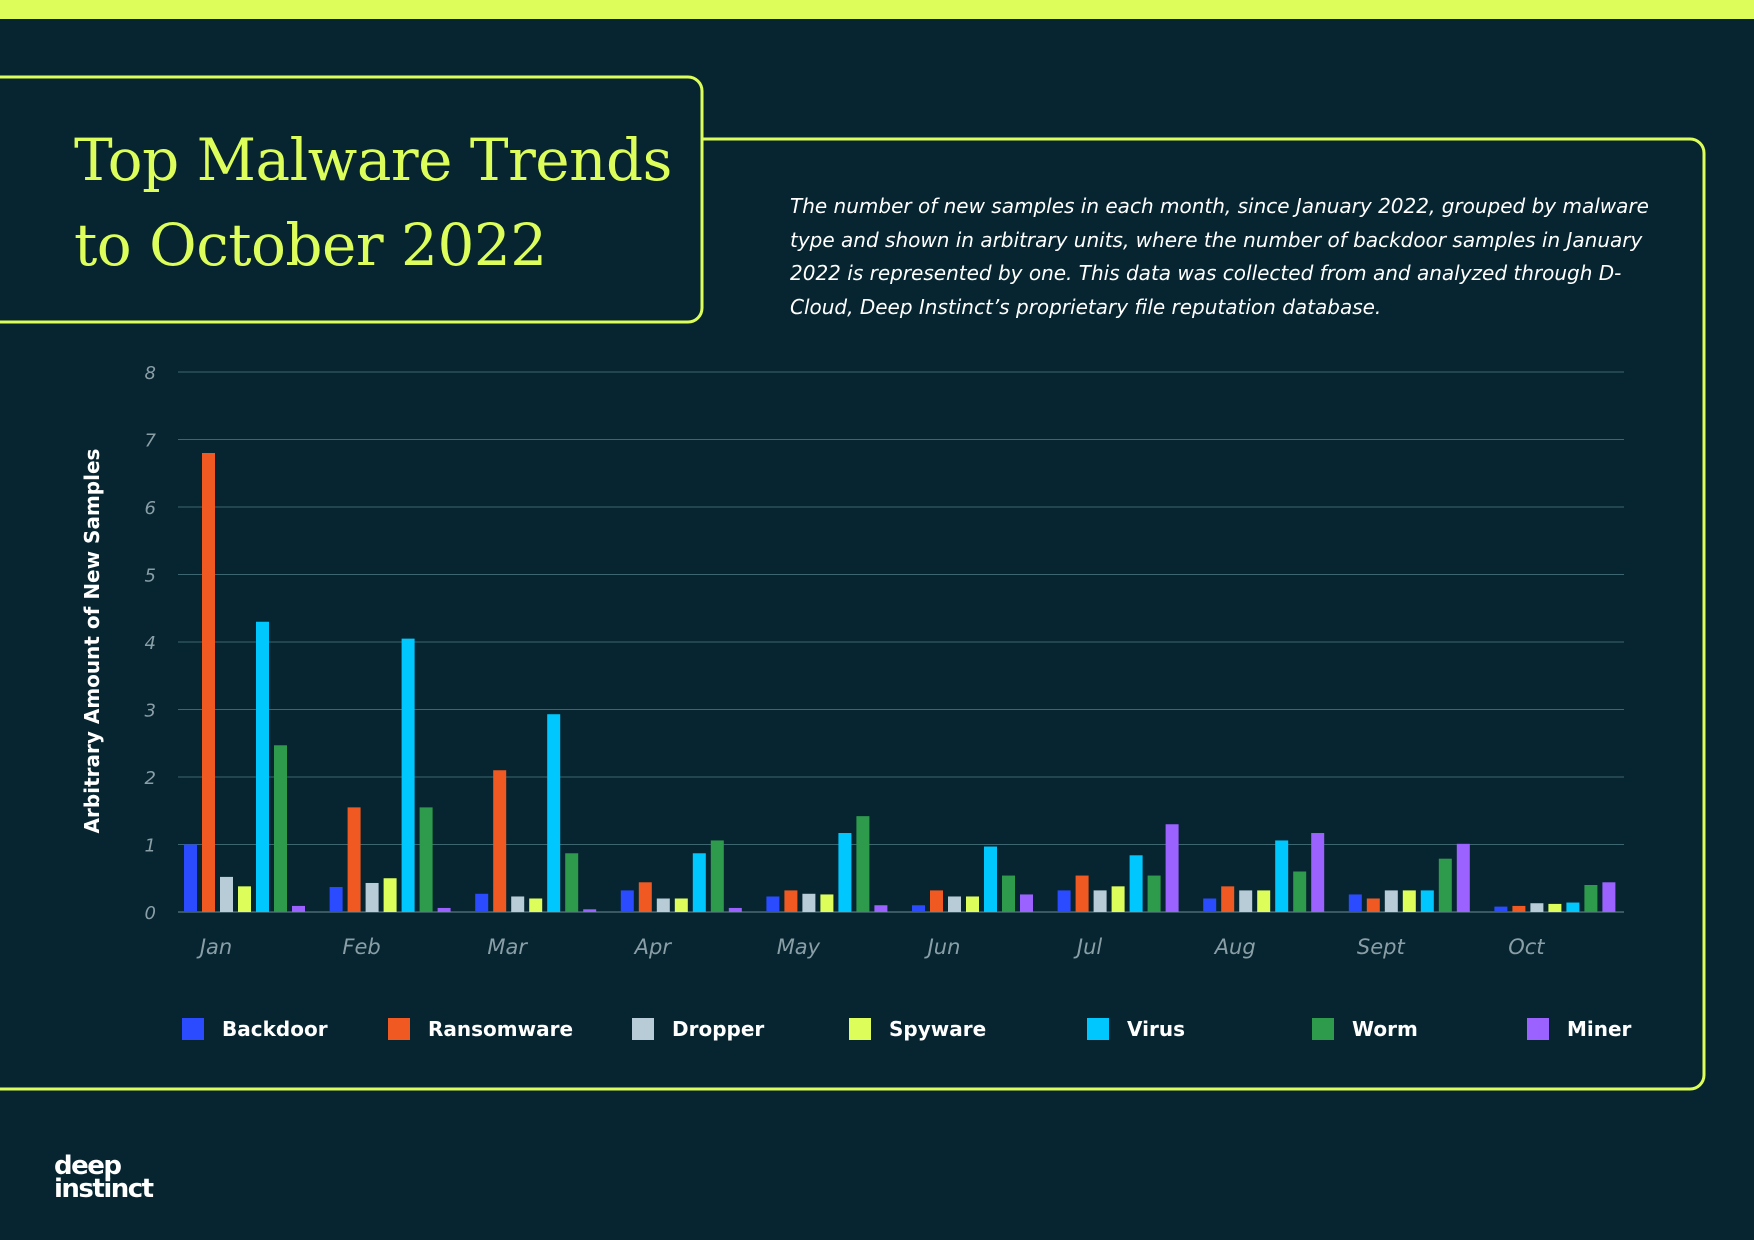  What do you see at coordinates (150, 778) in the screenshot?
I see `y-tick-label: 2` at bounding box center [150, 778].